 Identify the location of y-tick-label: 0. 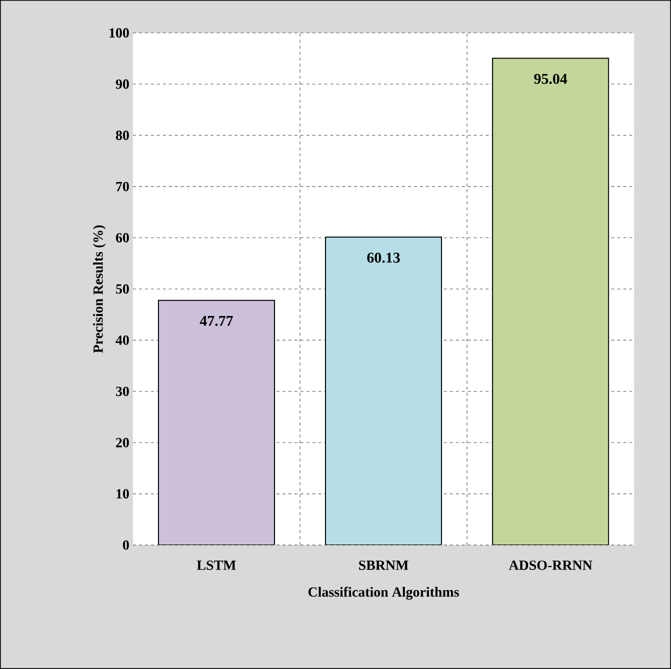
(125, 545).